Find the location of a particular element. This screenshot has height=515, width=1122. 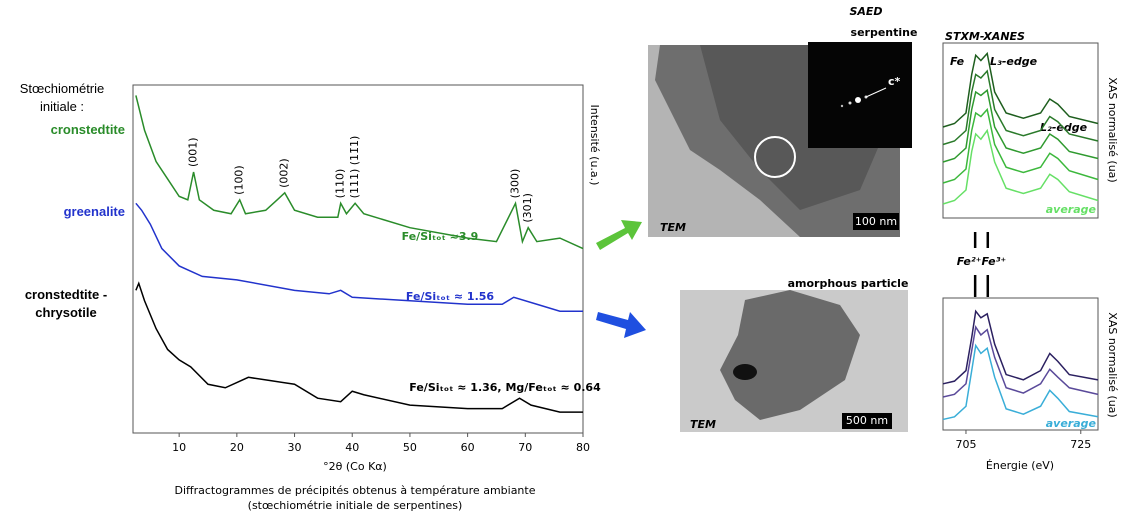

saed-title: SAED is located at coordinates (865, 11).